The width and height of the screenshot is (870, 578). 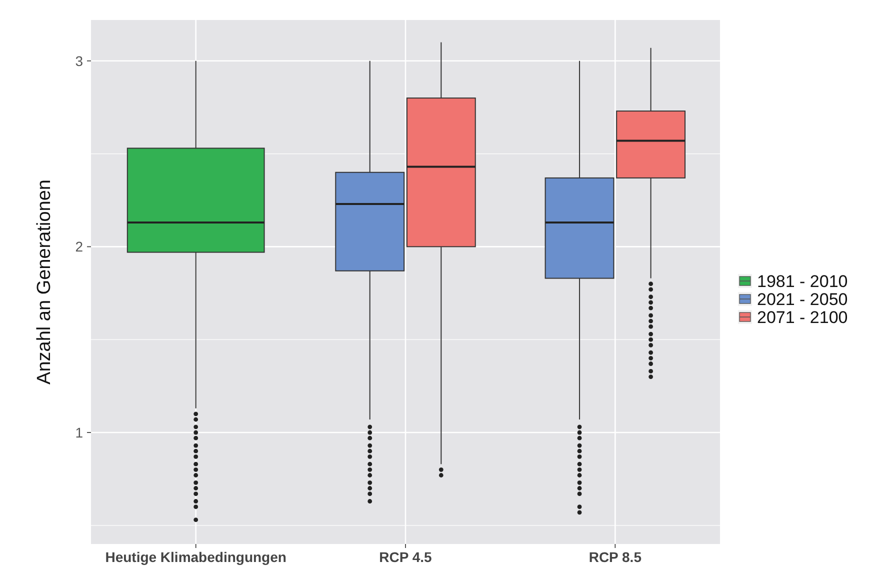 I want to click on y-tick-label: 1, so click(x=79, y=432).